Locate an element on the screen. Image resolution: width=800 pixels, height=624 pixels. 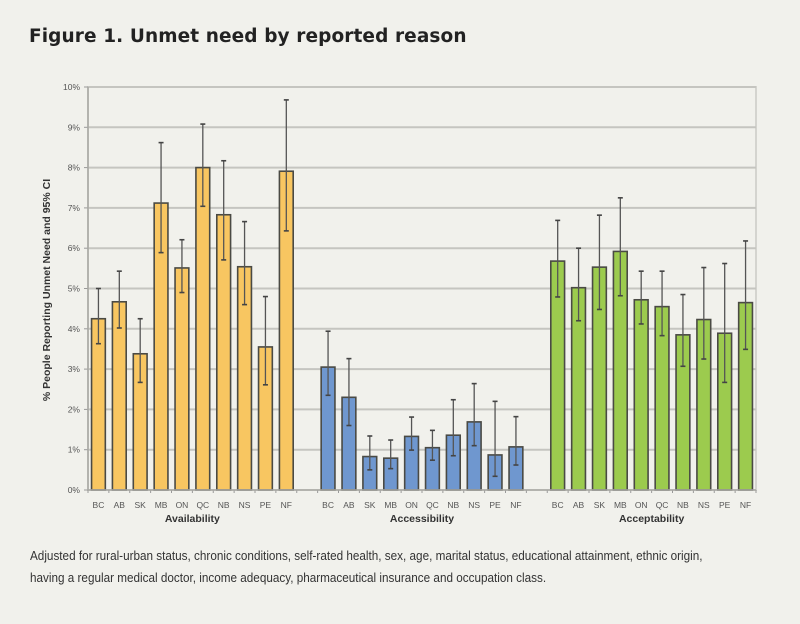
figure-title: Figure 1. Unmet need by reported reason is located at coordinates (248, 36).